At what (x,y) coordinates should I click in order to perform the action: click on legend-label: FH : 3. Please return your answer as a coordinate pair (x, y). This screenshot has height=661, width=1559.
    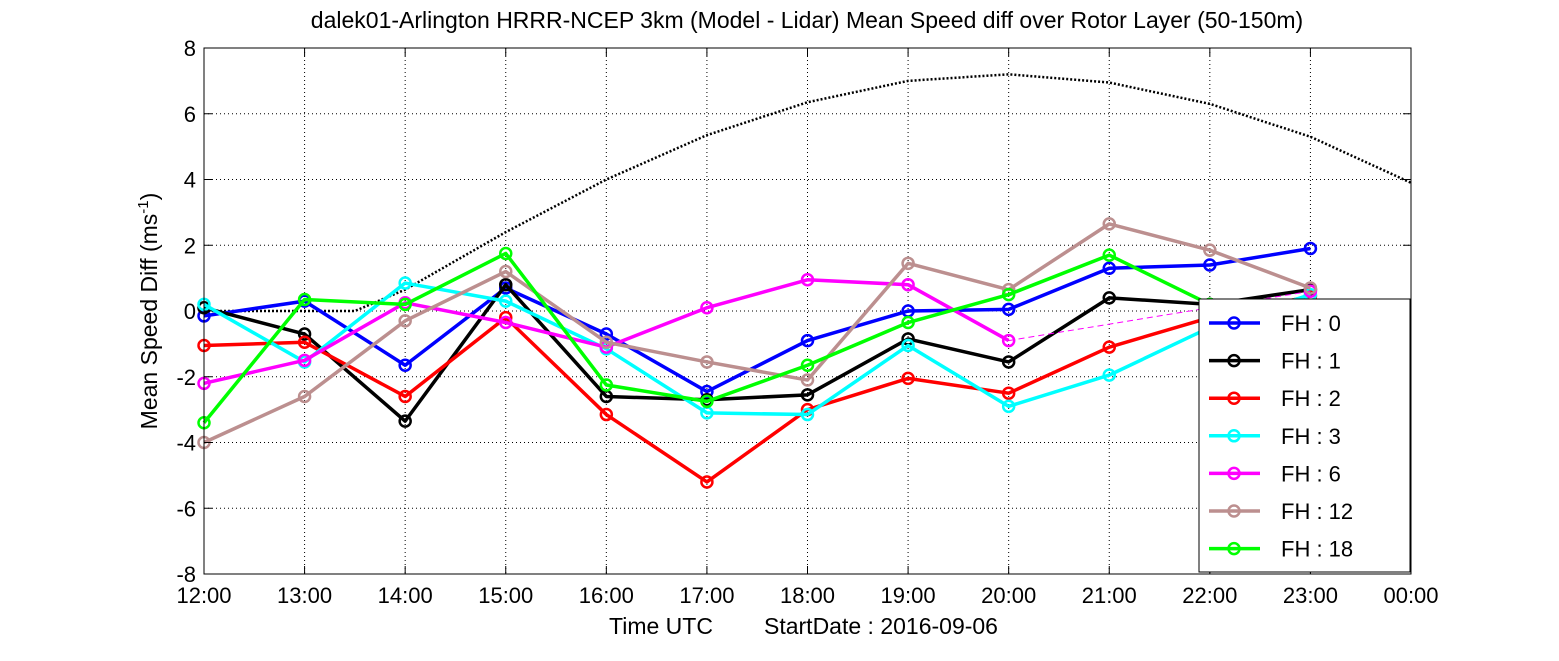
    Looking at the image, I should click on (1311, 436).